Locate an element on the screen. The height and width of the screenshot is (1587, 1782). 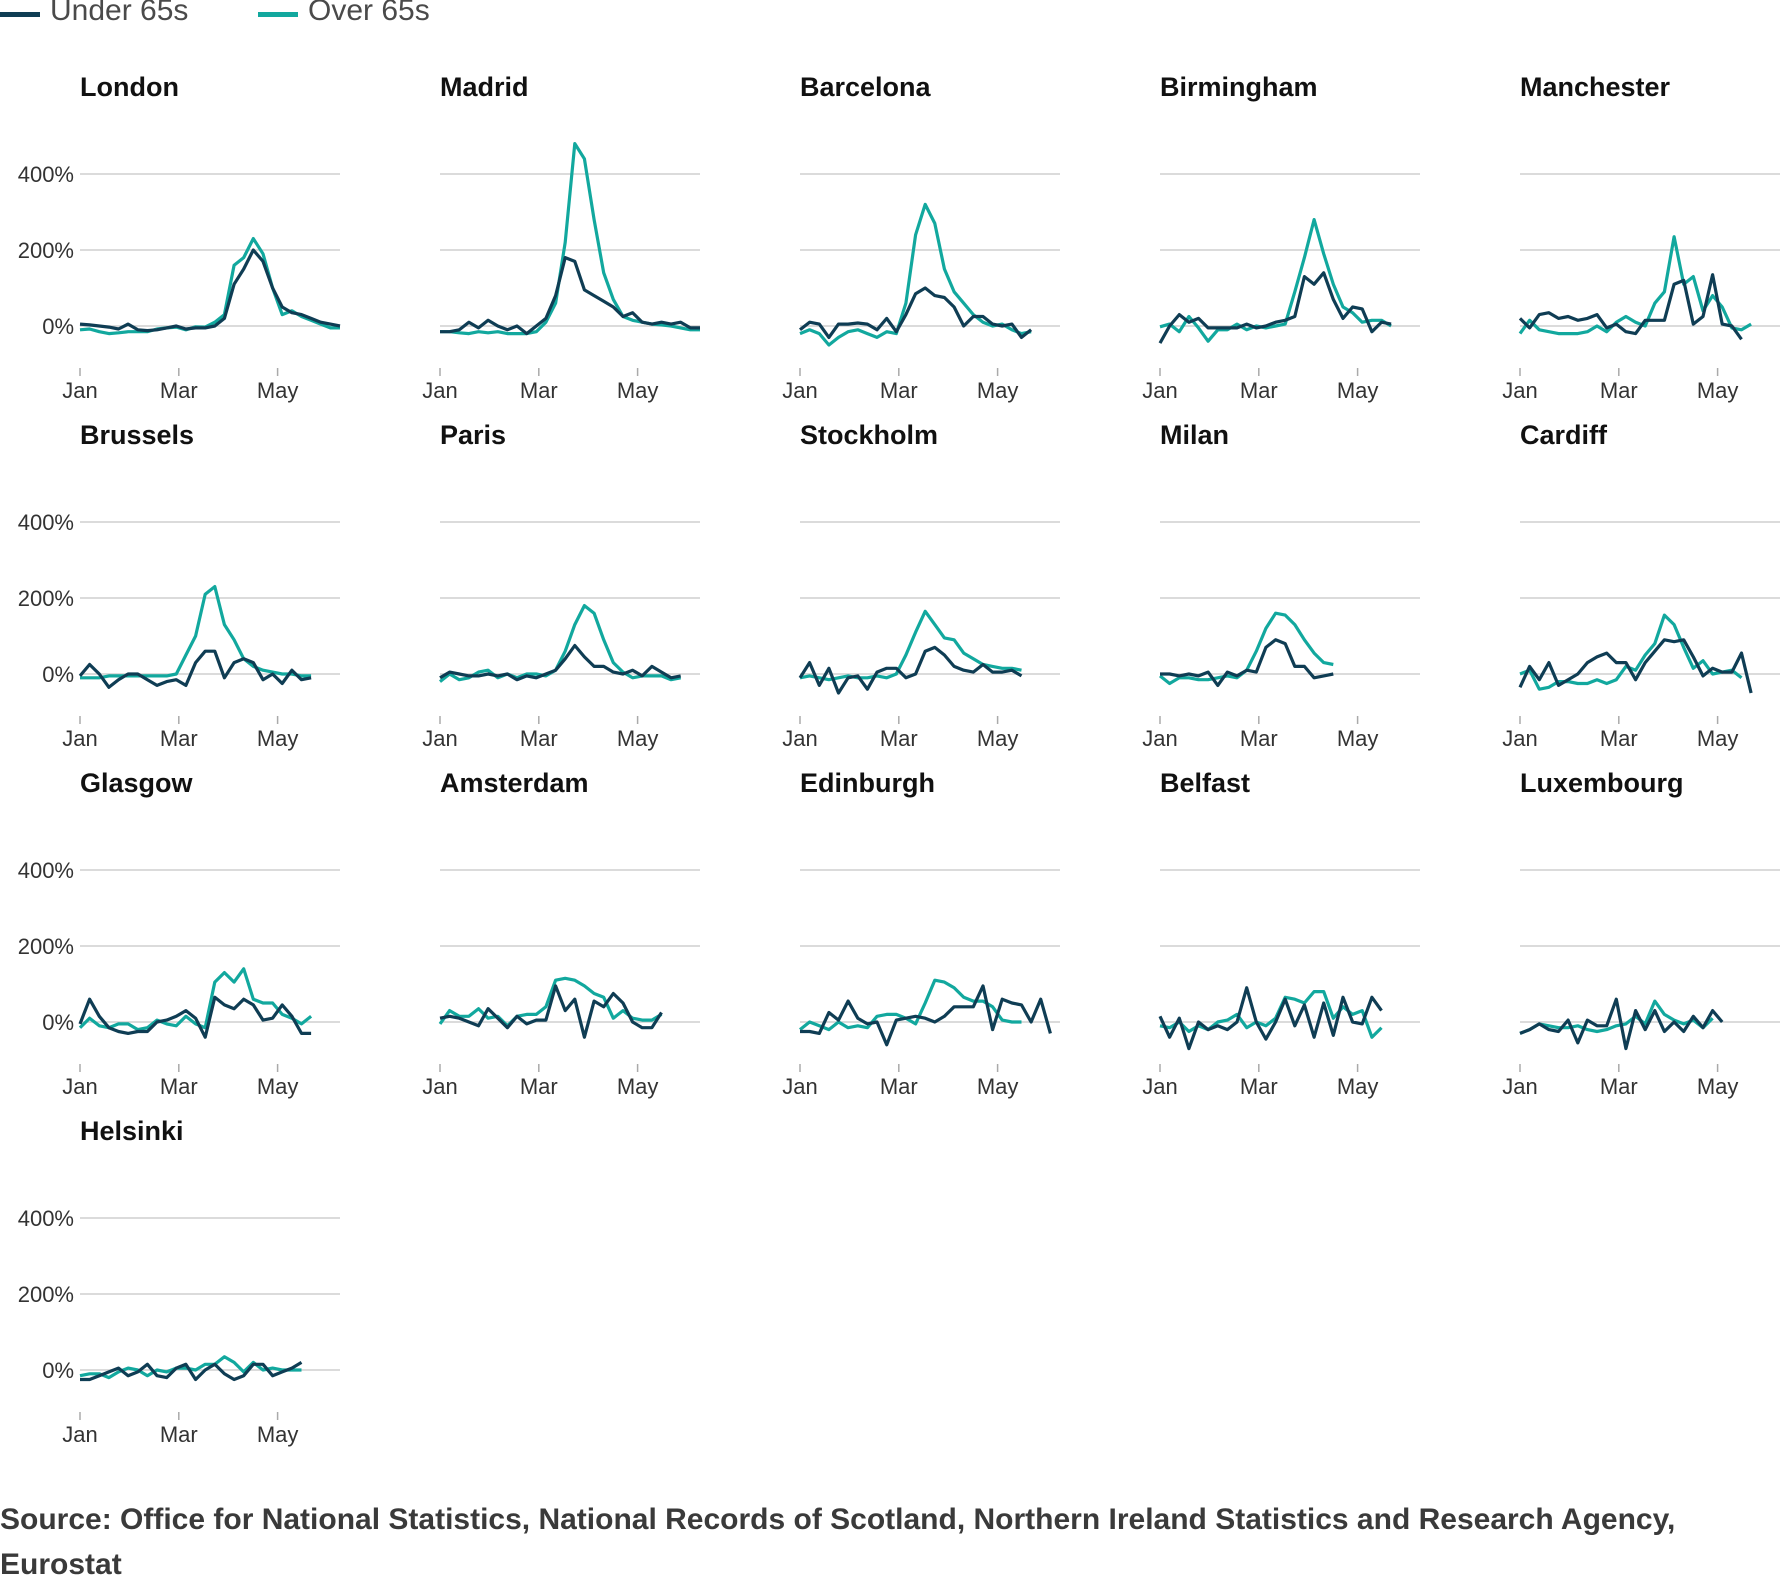
x-tick-label-may-stockholm: May is located at coordinates (998, 738).